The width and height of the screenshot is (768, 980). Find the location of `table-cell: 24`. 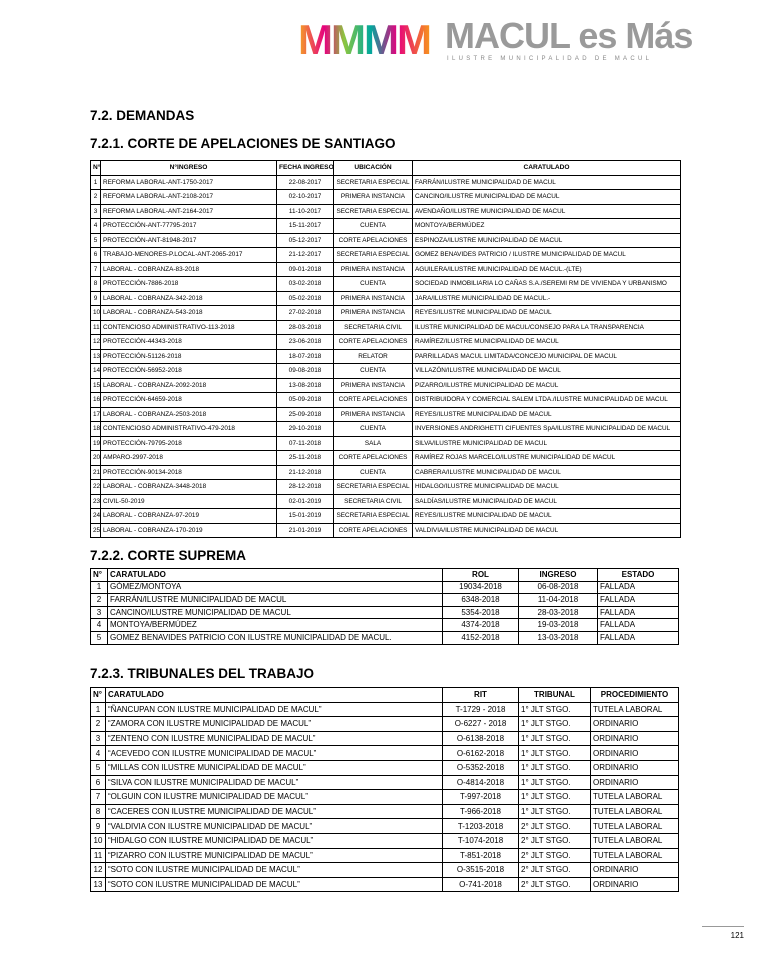

table-cell: 24 is located at coordinates (95, 516).